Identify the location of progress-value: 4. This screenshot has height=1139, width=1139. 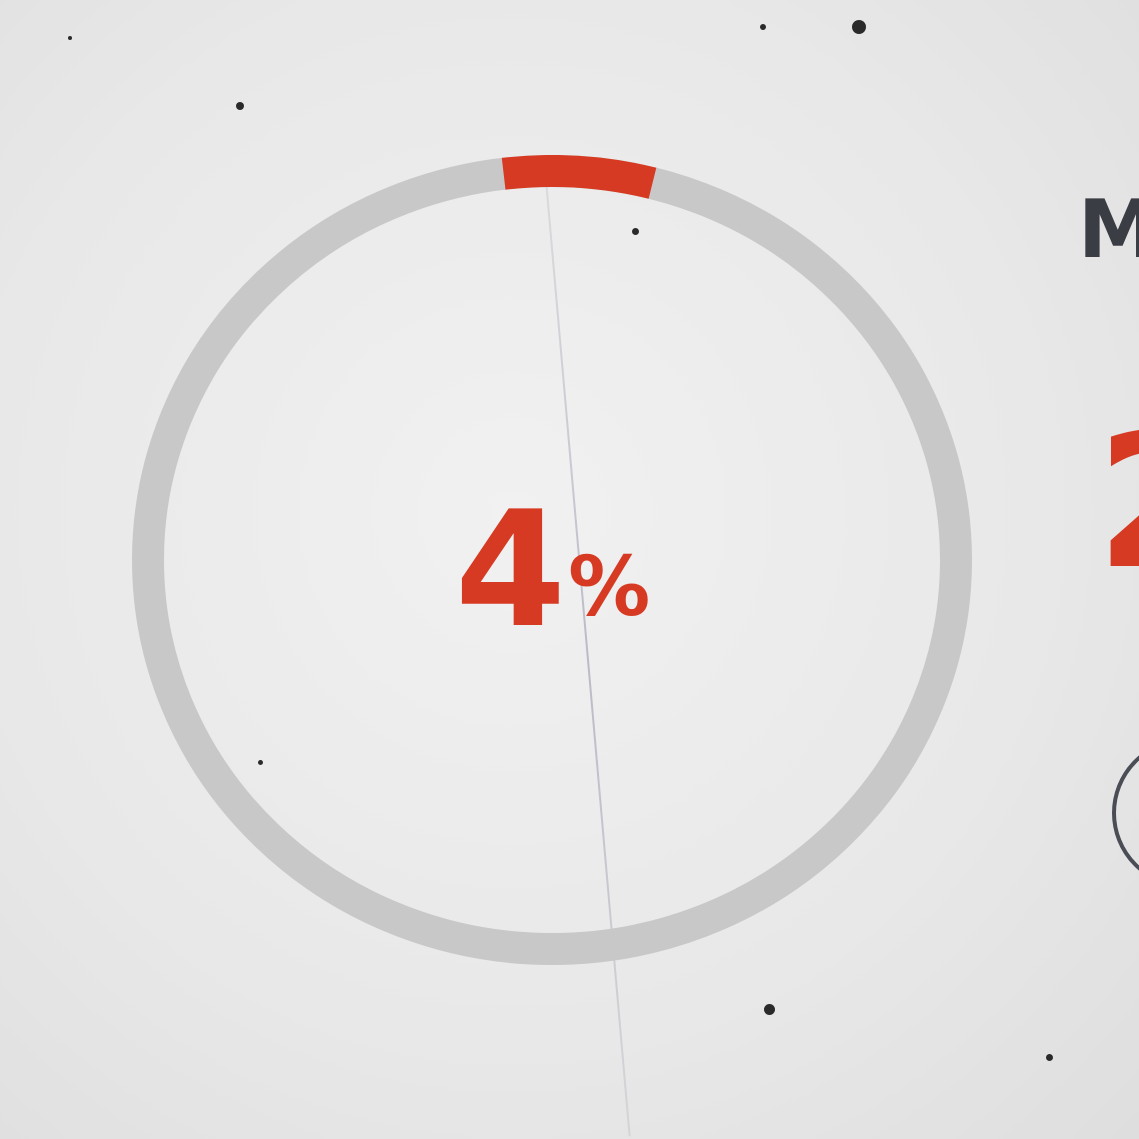
(510, 569).